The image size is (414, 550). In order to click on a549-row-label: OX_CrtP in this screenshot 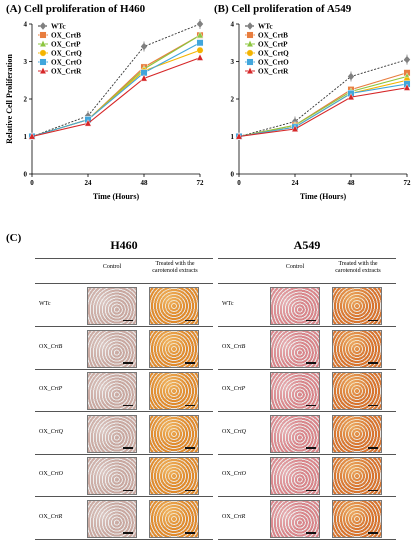, I will do `click(233, 389)`.